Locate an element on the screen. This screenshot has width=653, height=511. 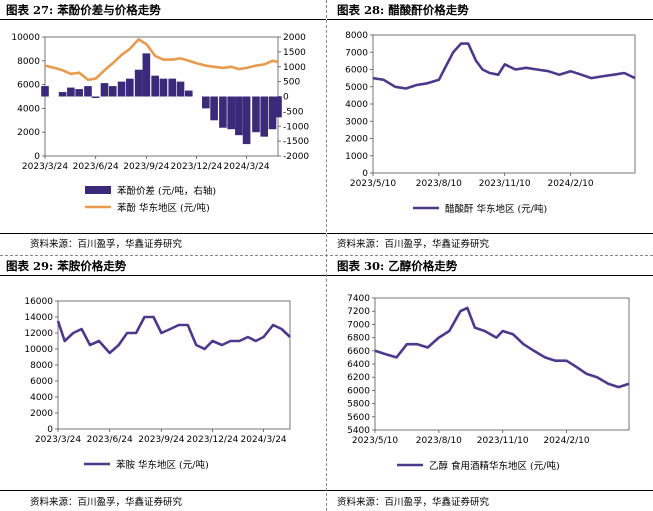
plot-frame is located at coordinates (502, 364).